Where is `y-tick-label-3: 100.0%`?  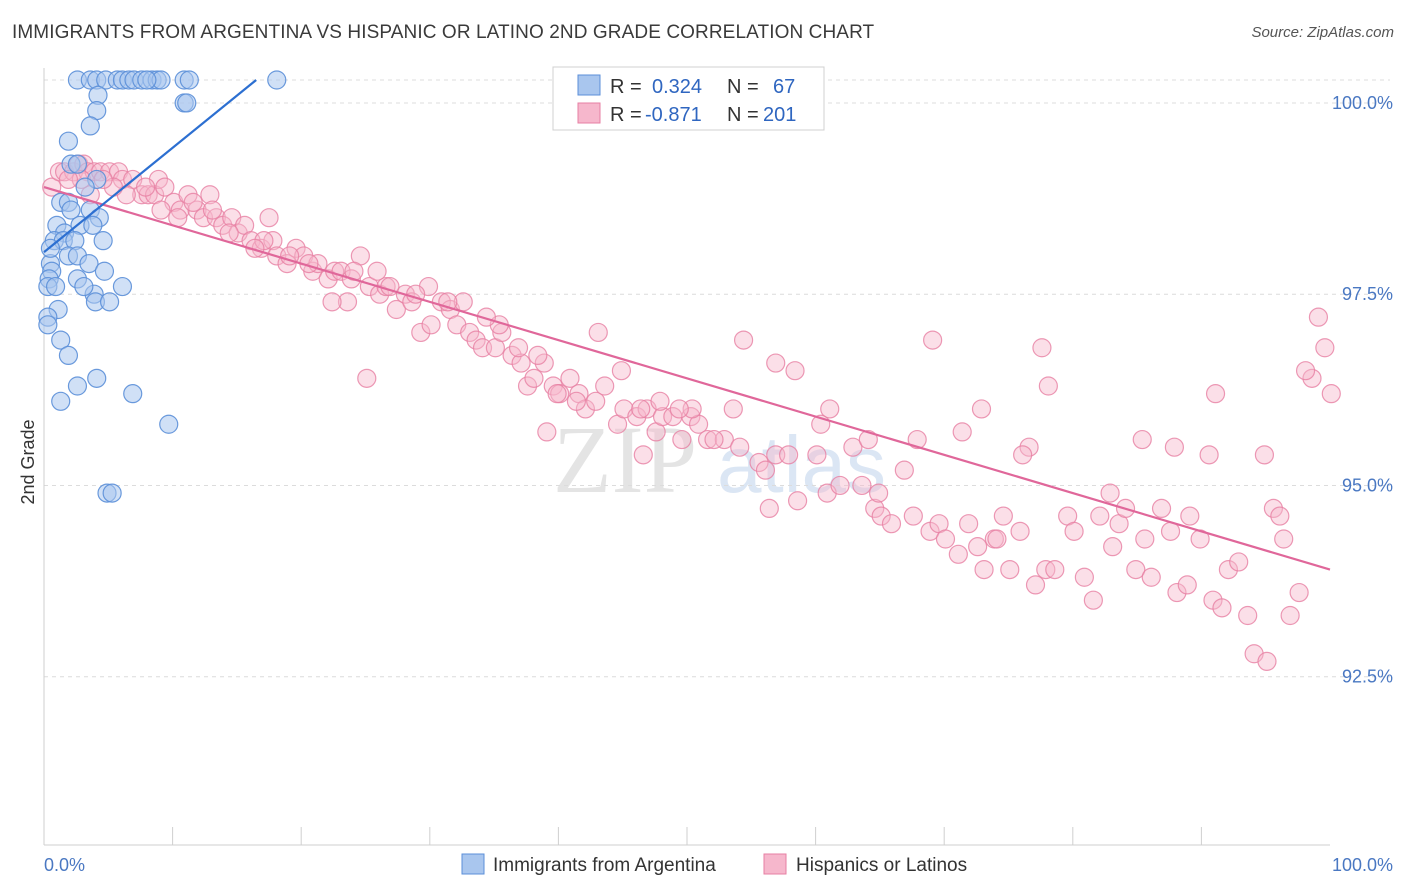 y-tick-label-3: 100.0% is located at coordinates (1362, 103).